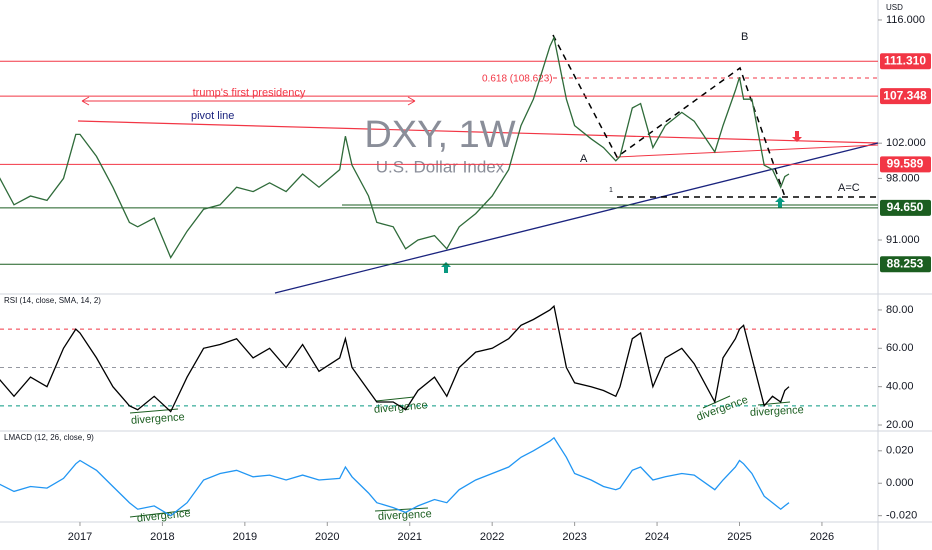 The height and width of the screenshot is (550, 932). Describe the element at coordinates (249, 93) in the screenshot. I see `annotation: trump's first presidency` at that location.